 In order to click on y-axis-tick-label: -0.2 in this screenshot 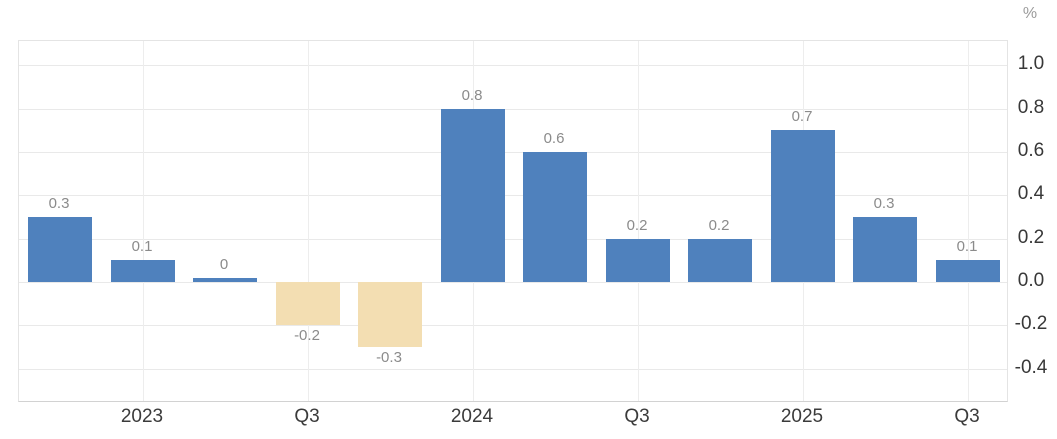, I will do `click(1031, 323)`.